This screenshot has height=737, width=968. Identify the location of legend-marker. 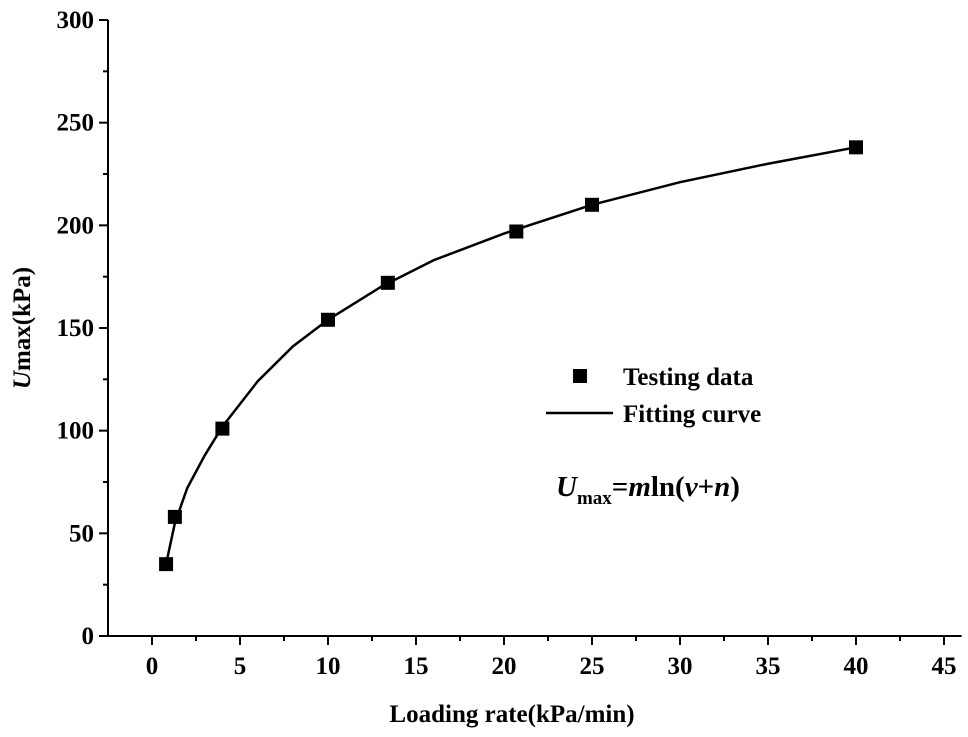
(580, 376).